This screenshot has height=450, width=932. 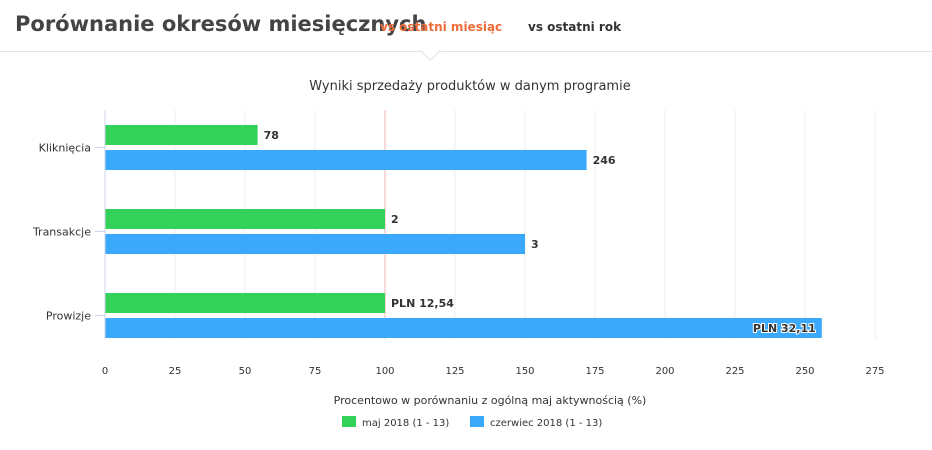 I want to click on data-label: PLN 12,54, so click(x=422, y=303).